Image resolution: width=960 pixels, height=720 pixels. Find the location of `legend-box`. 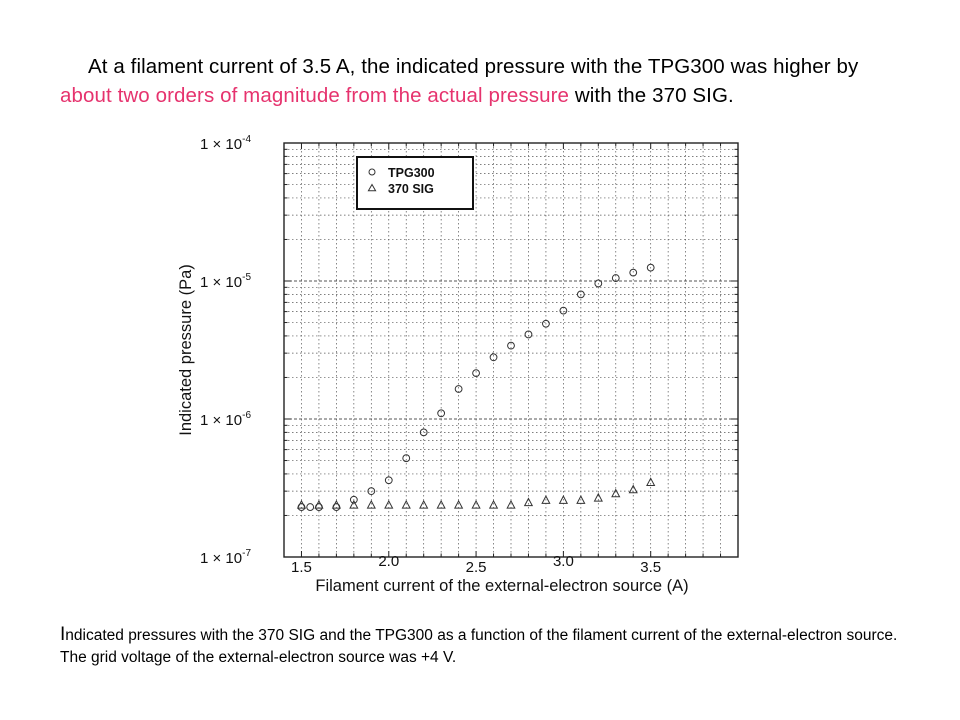

legend-box is located at coordinates (415, 183).